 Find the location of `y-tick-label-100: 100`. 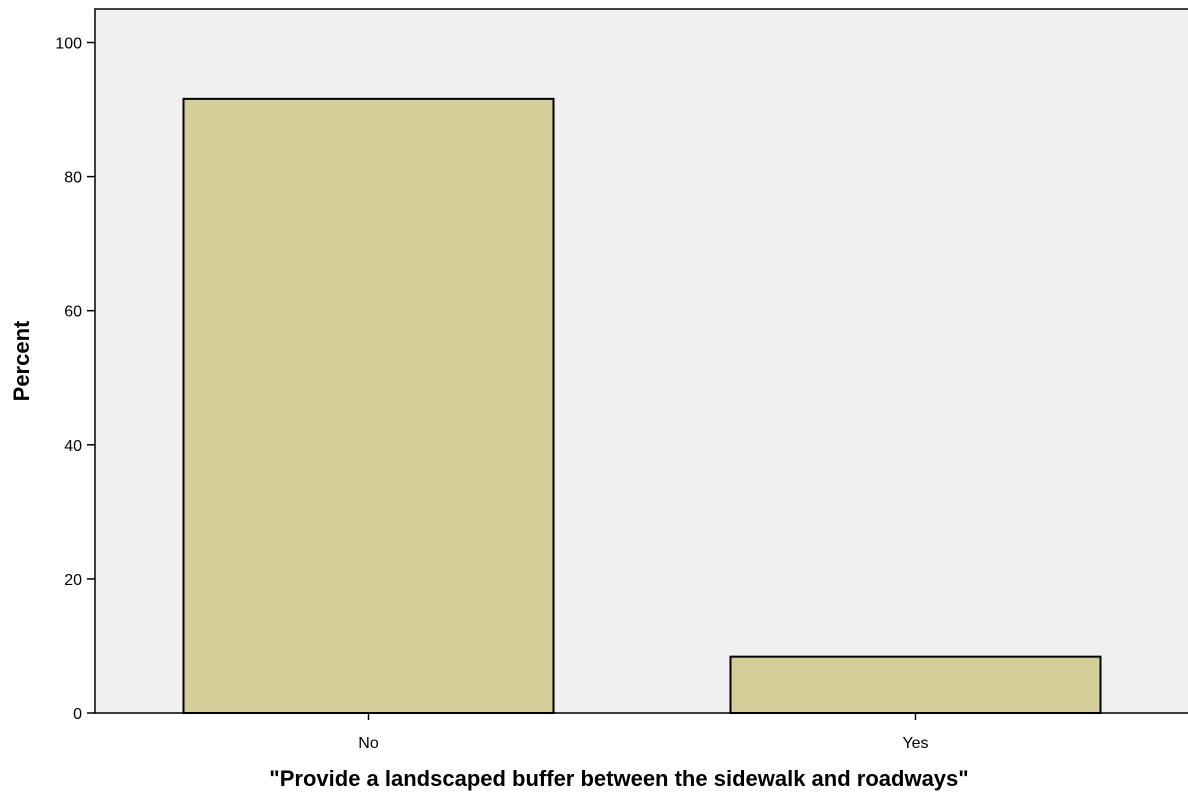

y-tick-label-100: 100 is located at coordinates (68, 44).